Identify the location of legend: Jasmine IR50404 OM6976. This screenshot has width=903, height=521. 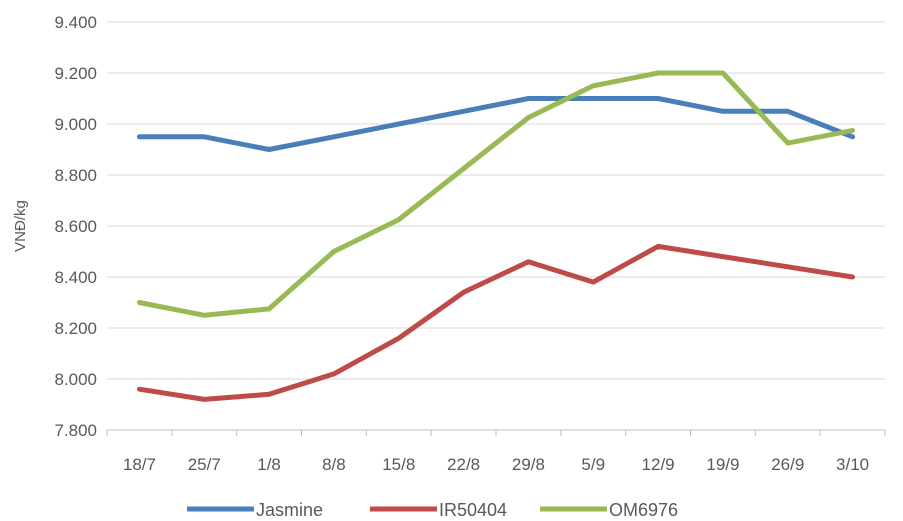
(432, 510).